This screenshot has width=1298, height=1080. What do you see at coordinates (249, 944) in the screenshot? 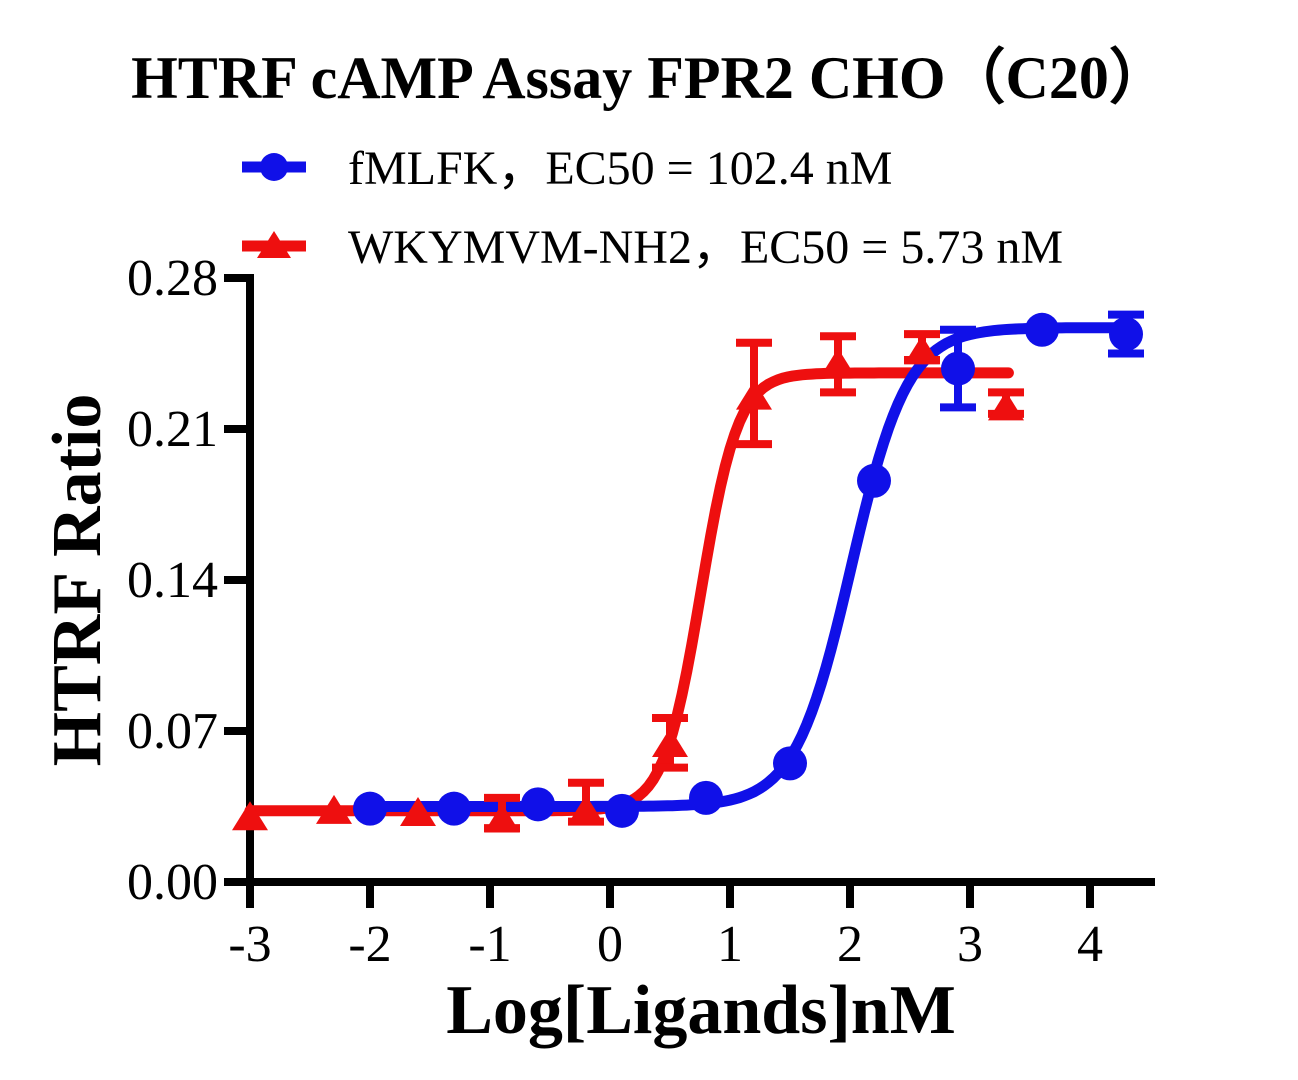
I see `x-tick-label: -3` at bounding box center [249, 944].